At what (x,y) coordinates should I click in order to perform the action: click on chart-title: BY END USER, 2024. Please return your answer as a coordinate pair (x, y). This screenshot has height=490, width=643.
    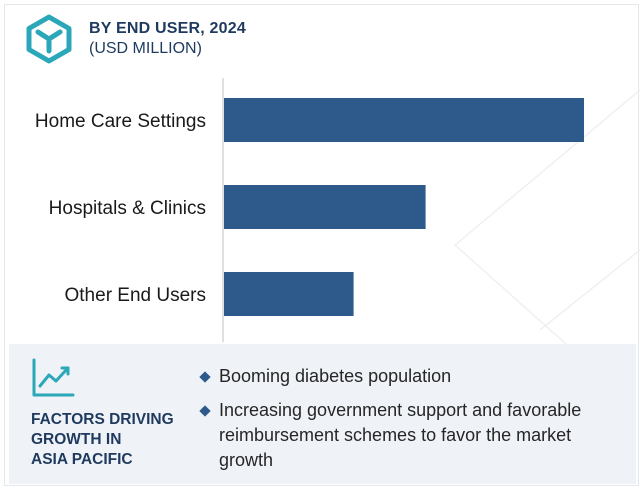
    Looking at the image, I should click on (167, 28).